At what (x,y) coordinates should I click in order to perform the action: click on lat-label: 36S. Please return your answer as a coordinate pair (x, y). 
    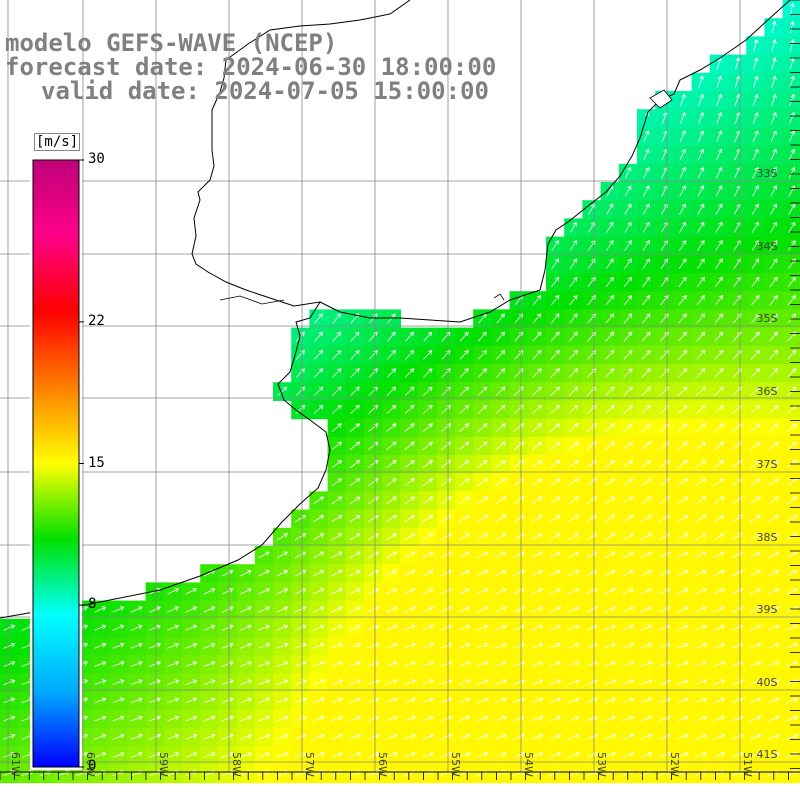
    Looking at the image, I should click on (767, 391).